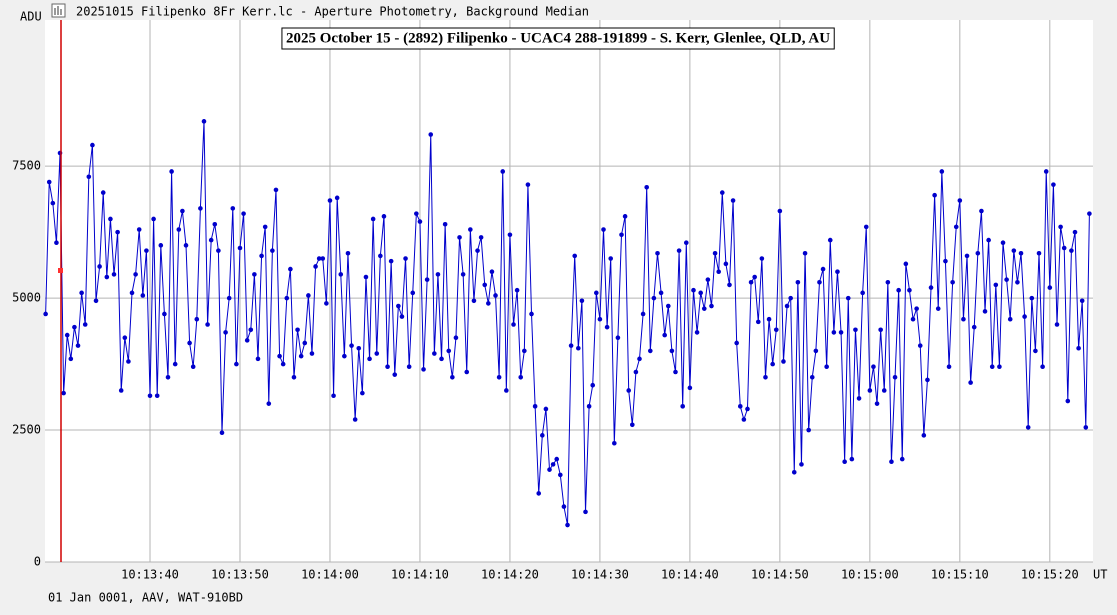  Describe the element at coordinates (690, 575) in the screenshot. I see `x-tick-label: 10:14:40` at that location.